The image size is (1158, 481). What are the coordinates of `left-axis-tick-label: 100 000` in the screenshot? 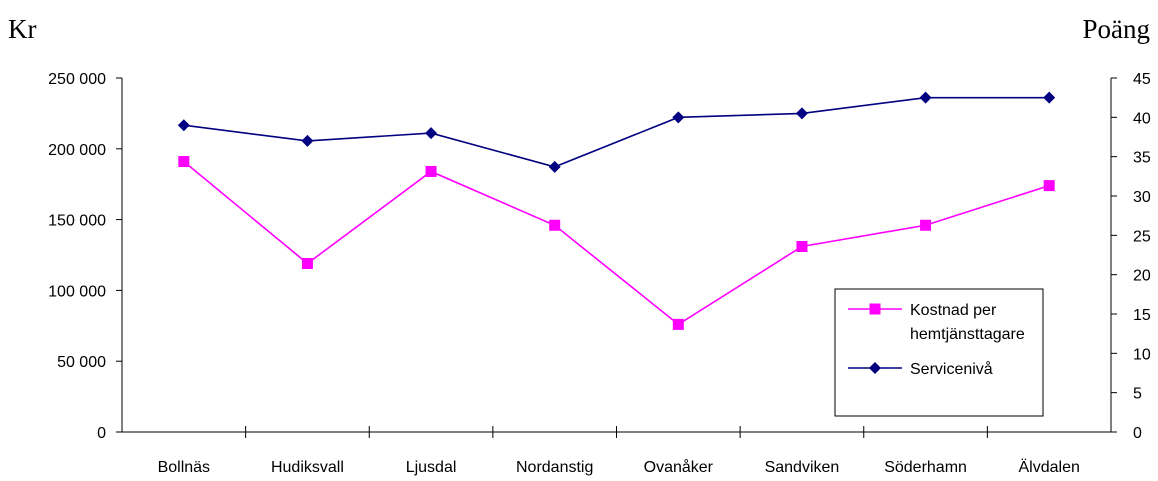 It's located at (77, 291).